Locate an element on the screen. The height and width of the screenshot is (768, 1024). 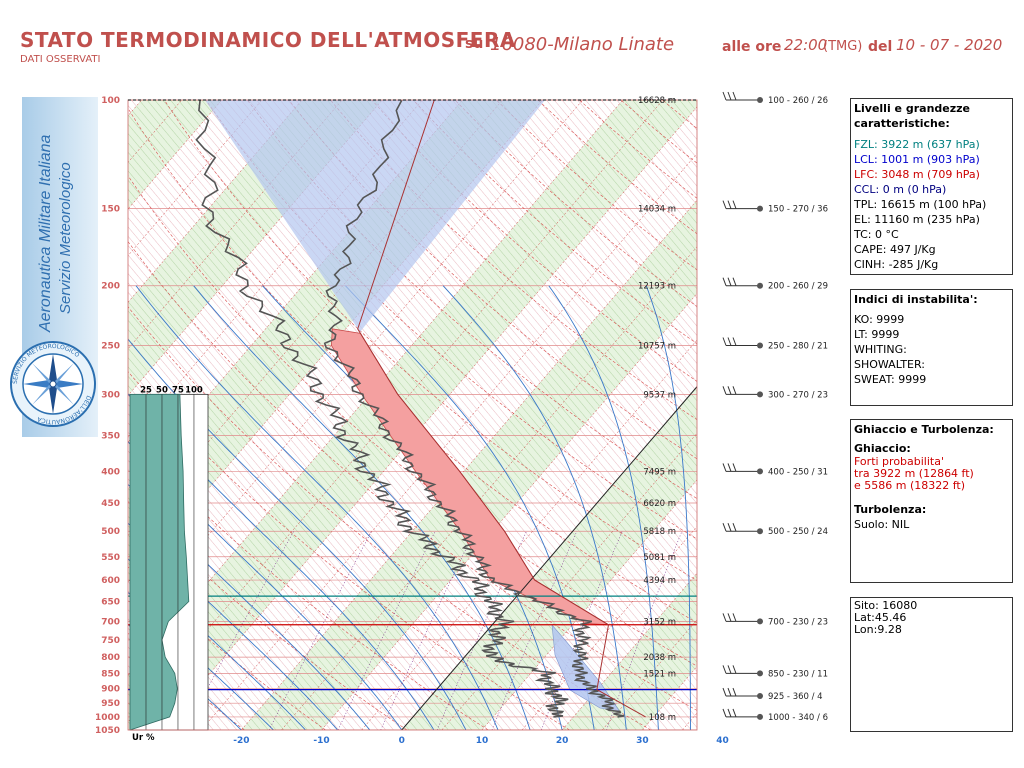
ghiaccio-label: Ghiaccio: is located at coordinates (882, 448).